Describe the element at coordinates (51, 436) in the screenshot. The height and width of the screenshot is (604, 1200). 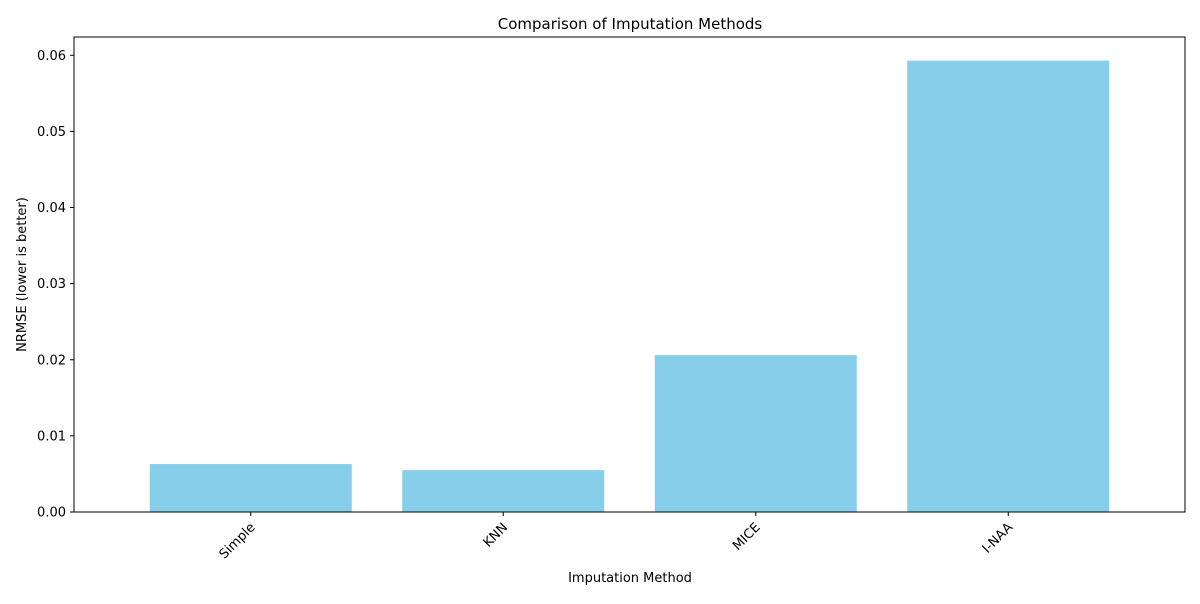
I see `y-tick-label: 0.01` at that location.